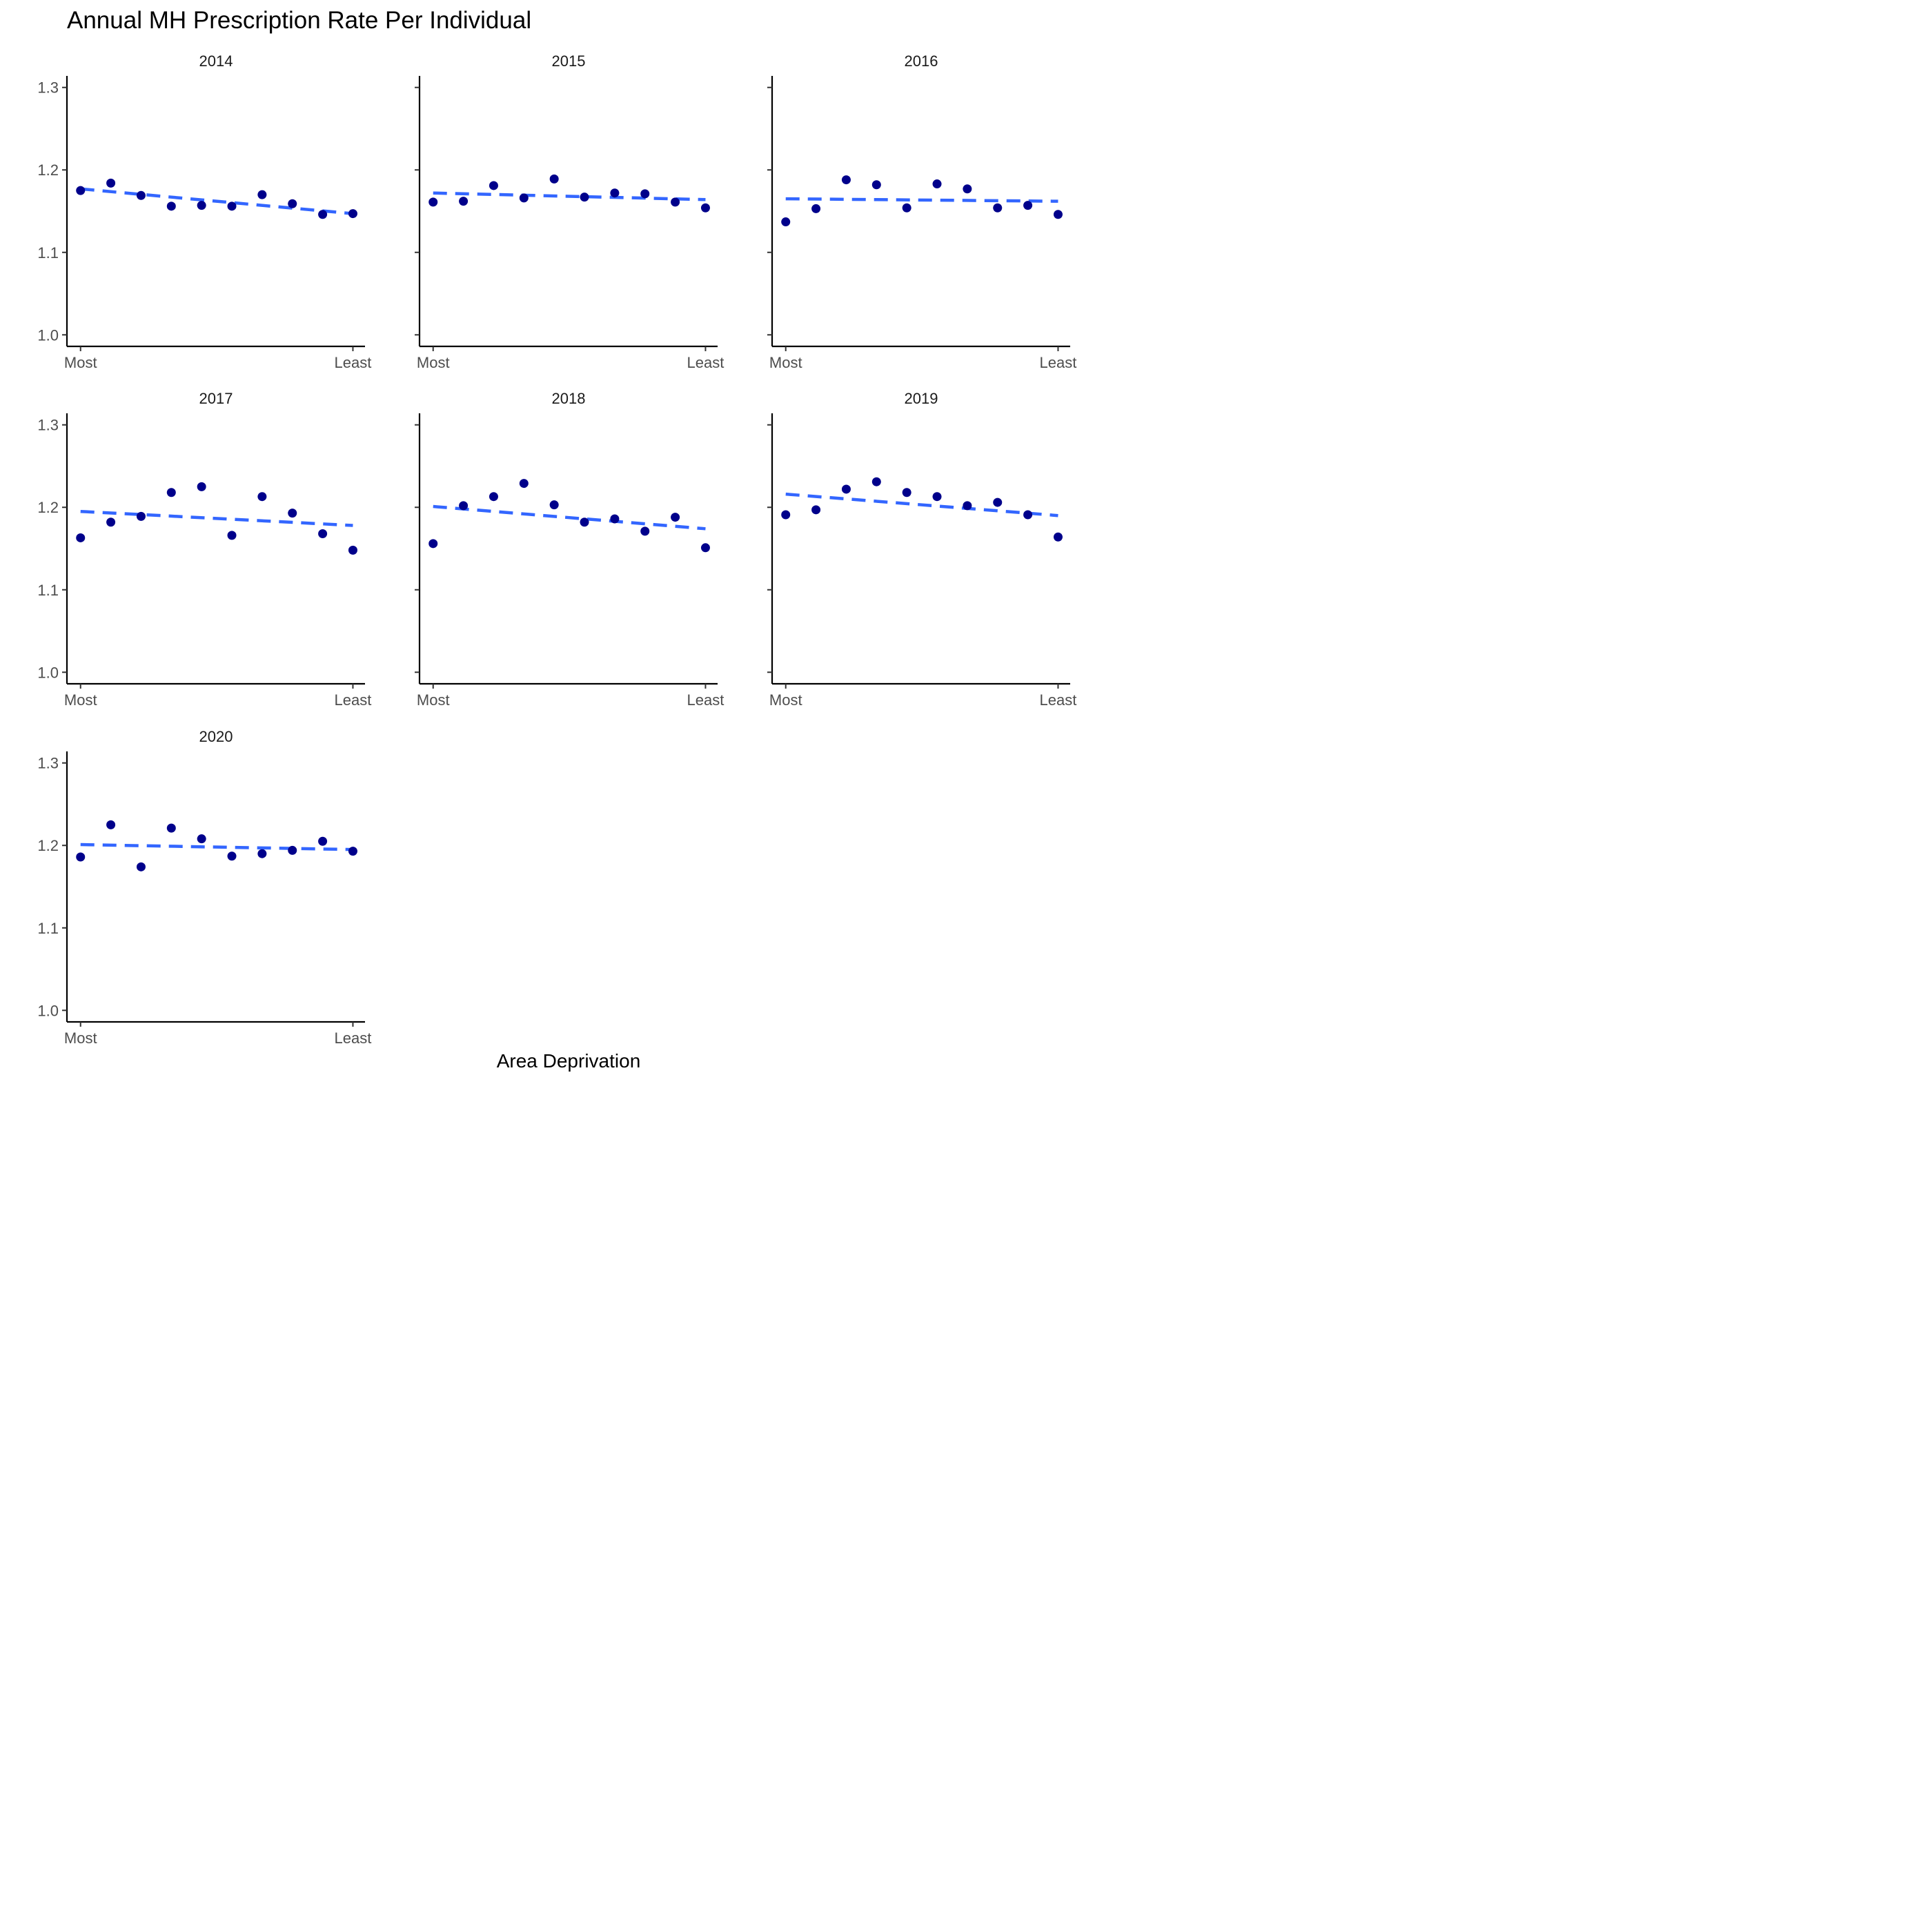  What do you see at coordinates (216, 736) in the screenshot?
I see `facet-label: 2020` at bounding box center [216, 736].